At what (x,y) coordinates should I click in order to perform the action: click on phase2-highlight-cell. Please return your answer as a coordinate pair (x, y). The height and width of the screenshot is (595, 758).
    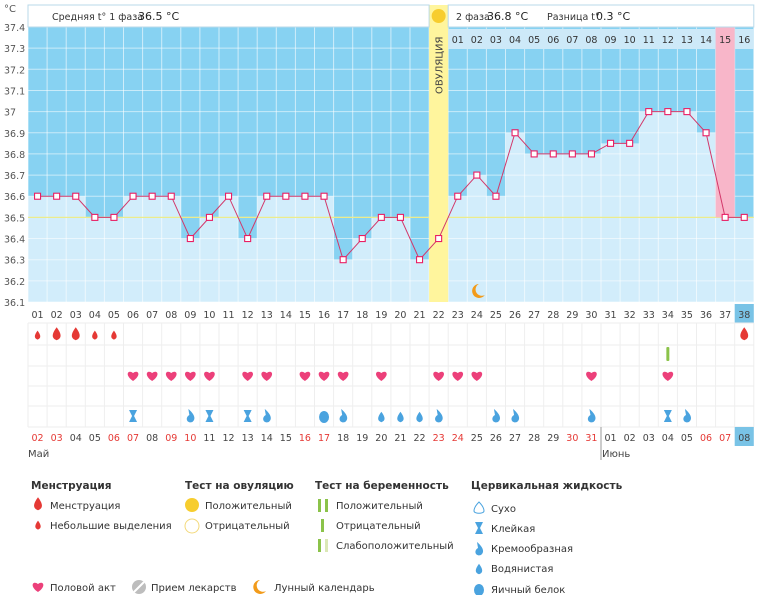
    Looking at the image, I should click on (725, 39).